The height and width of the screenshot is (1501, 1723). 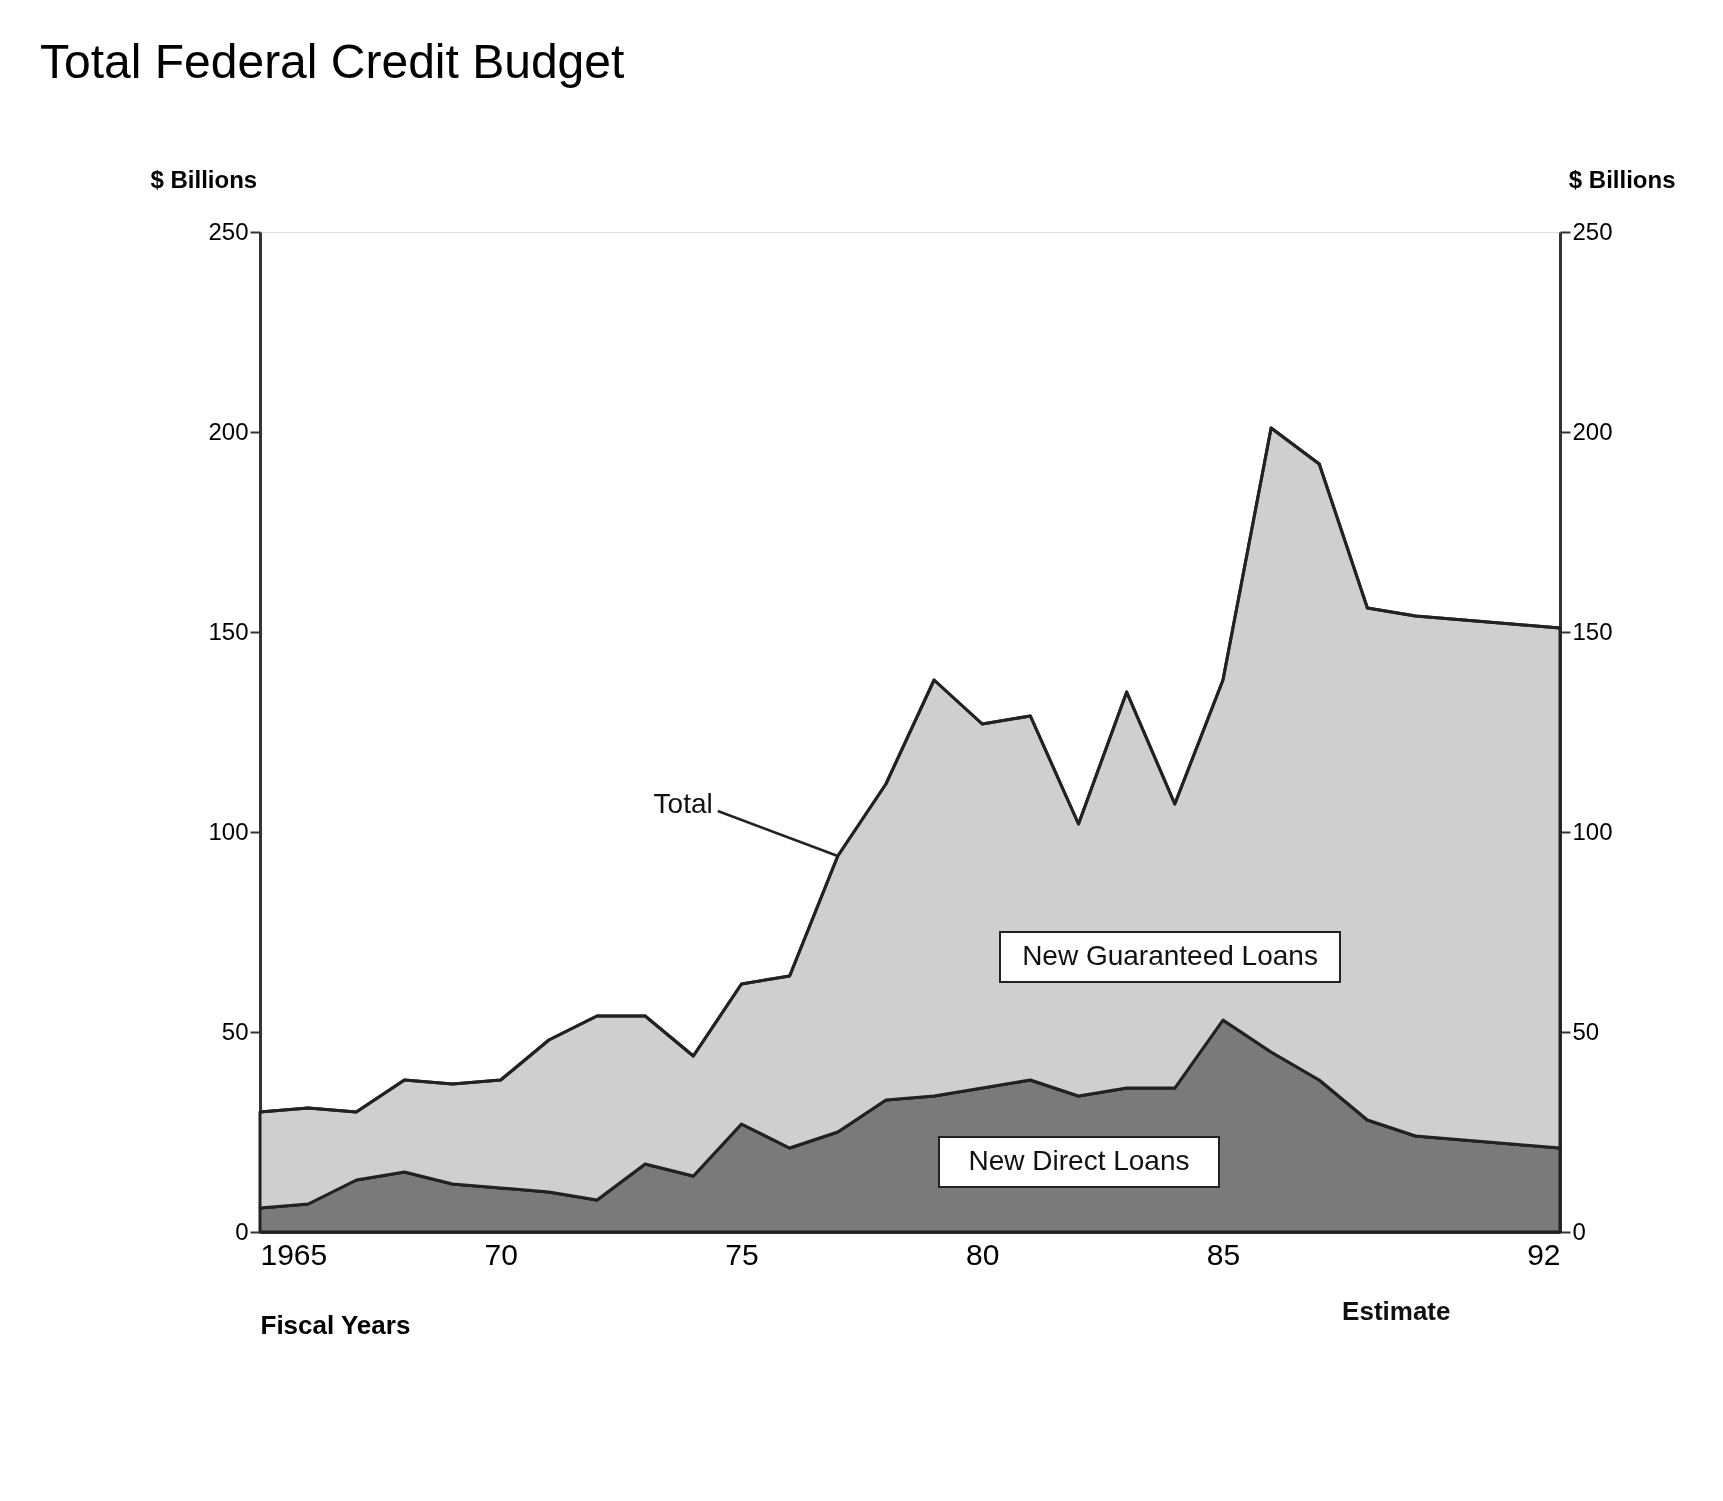 I want to click on series-label: New Guaranteed Loans, so click(x=1170, y=955).